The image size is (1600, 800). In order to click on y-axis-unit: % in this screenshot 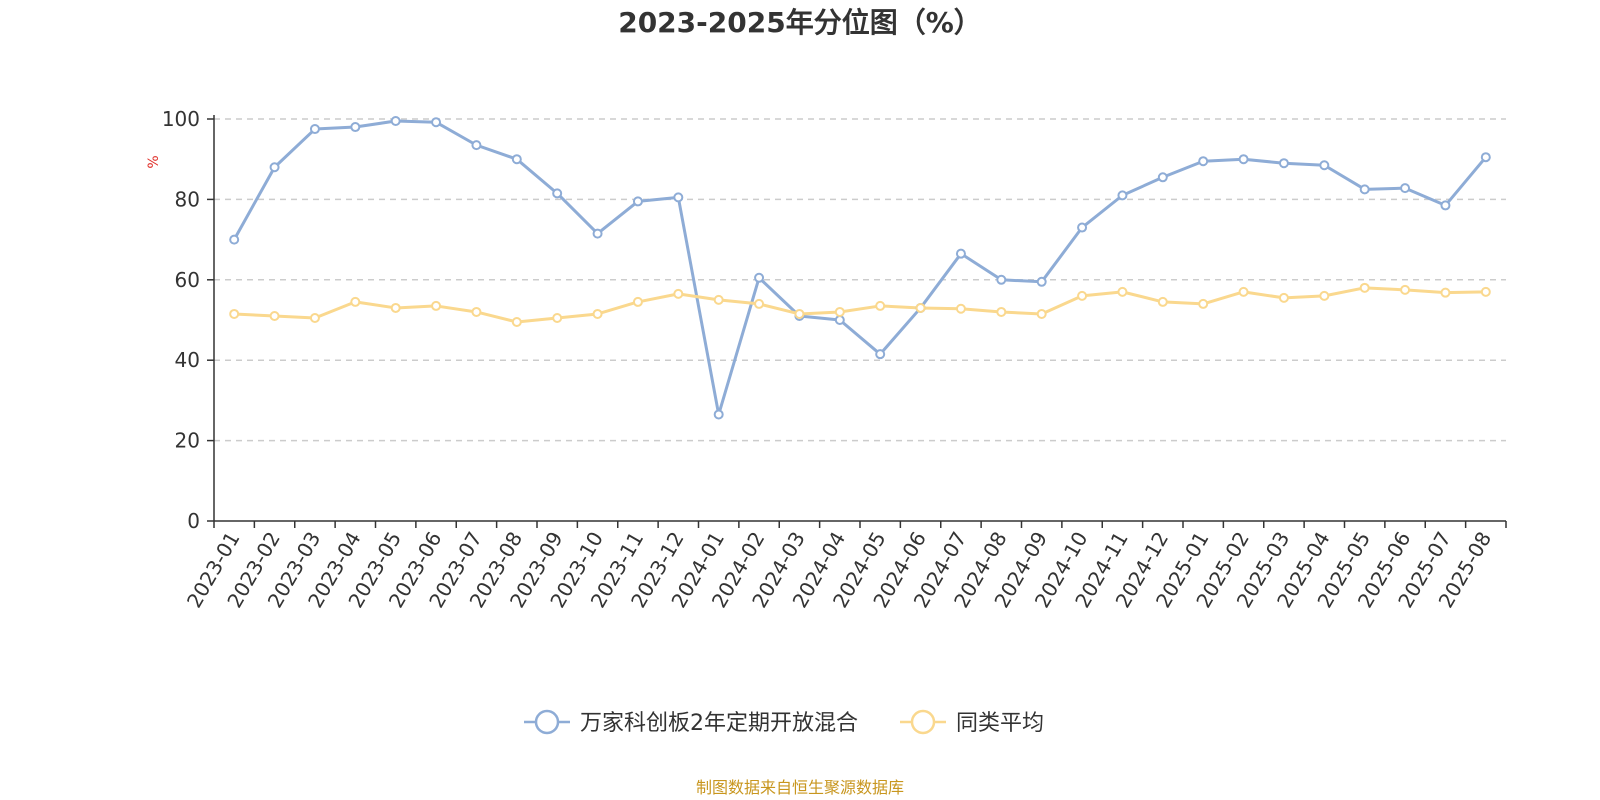, I will do `click(154, 161)`.